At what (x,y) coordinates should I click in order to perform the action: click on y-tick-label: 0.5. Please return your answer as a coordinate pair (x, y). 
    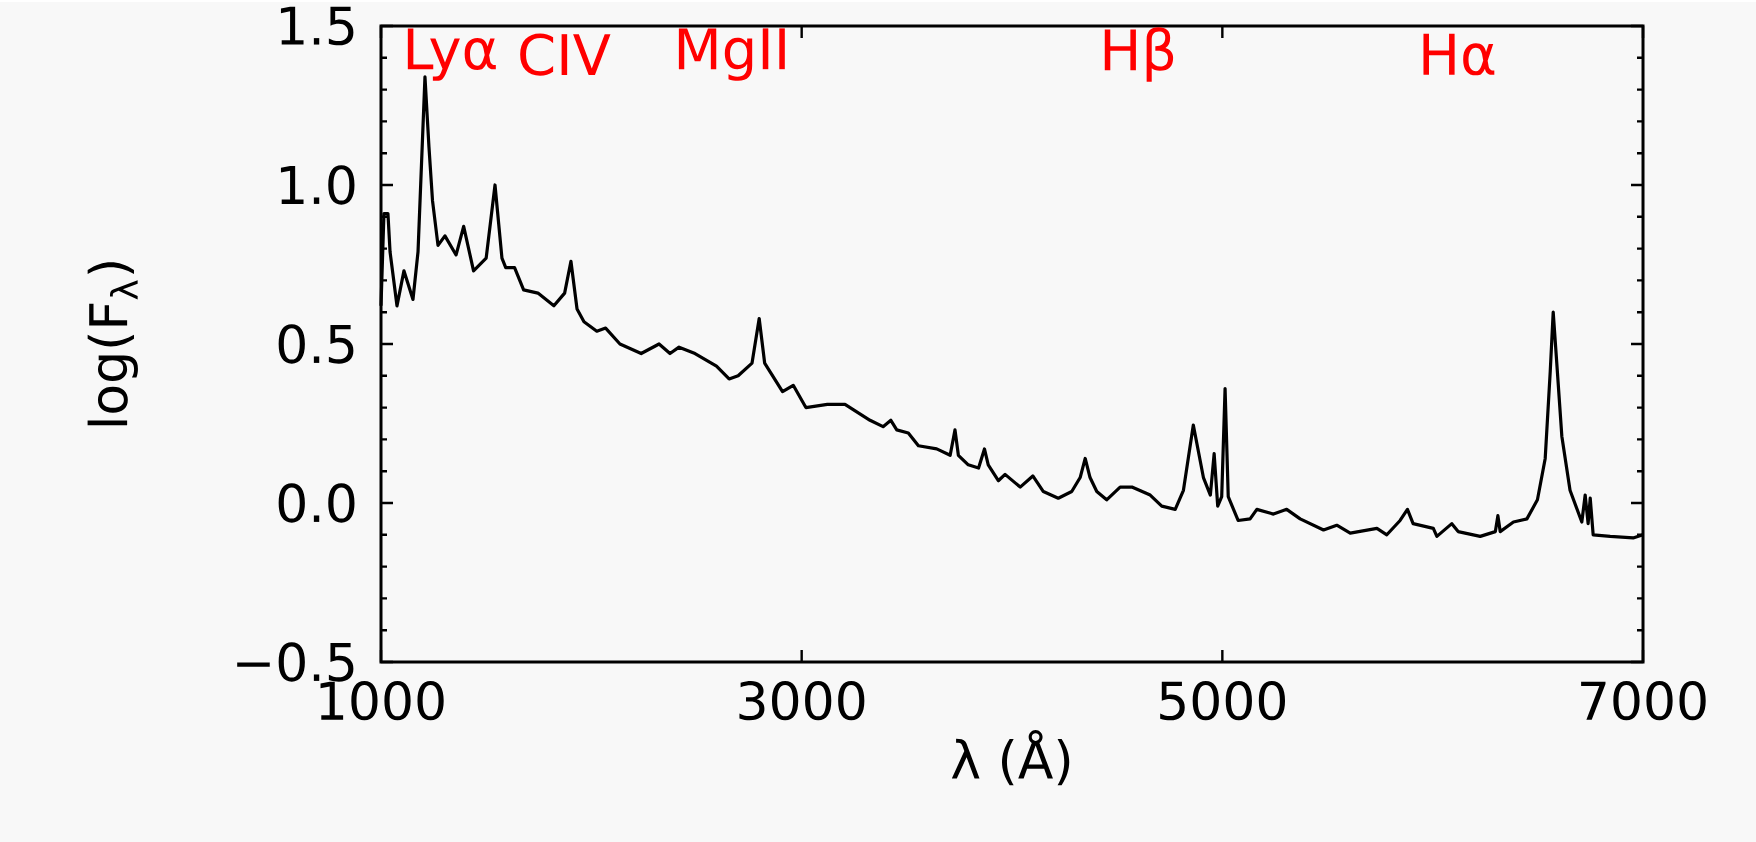
    Looking at the image, I should click on (316, 344).